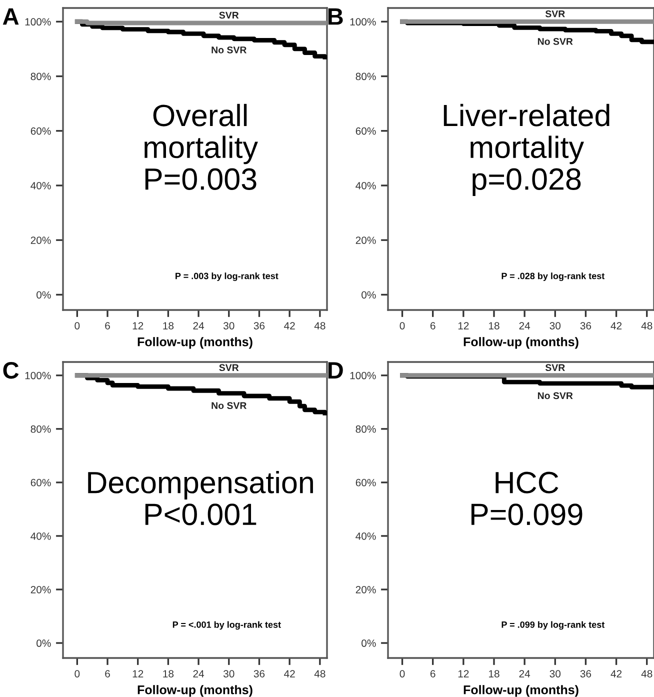 The width and height of the screenshot is (654, 697). Describe the element at coordinates (335, 370) in the screenshot. I see `chart-title: D` at that location.